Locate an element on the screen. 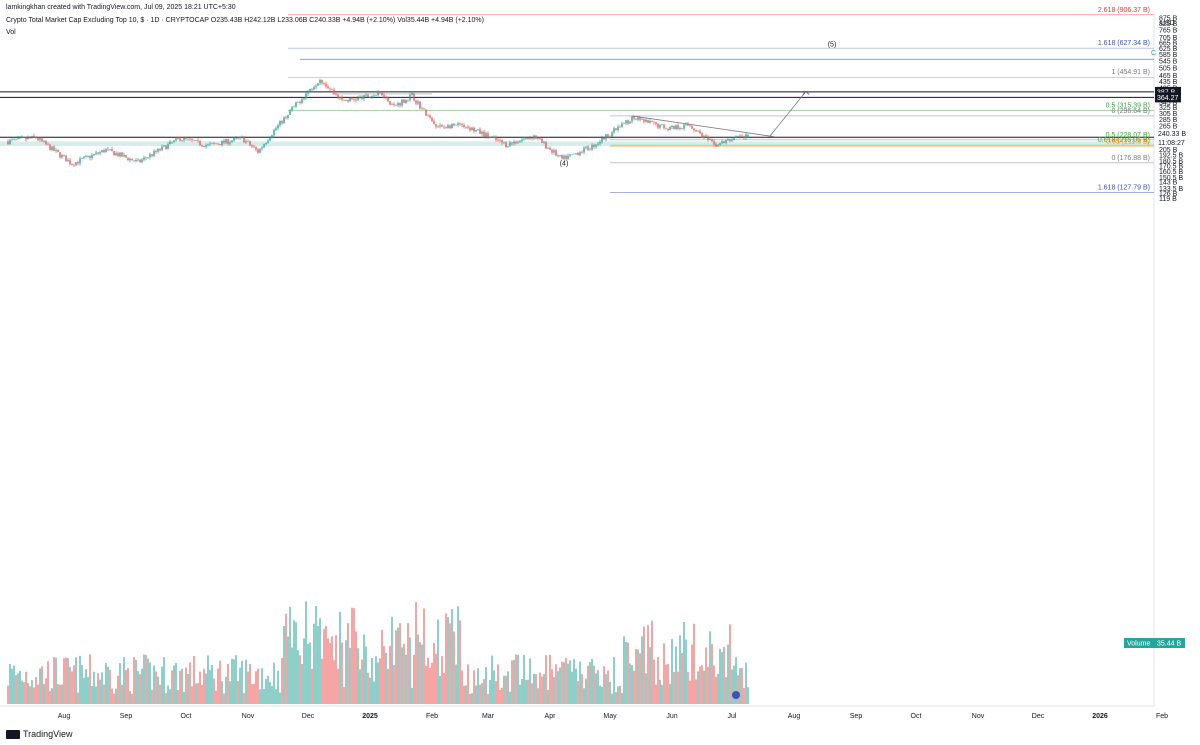 This screenshot has height=745, width=1200. x-tick-label: Jul is located at coordinates (732, 716).